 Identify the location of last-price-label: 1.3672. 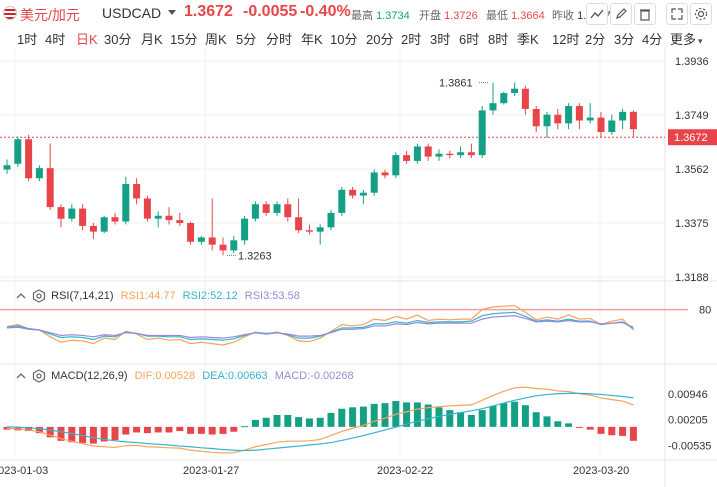
(691, 138).